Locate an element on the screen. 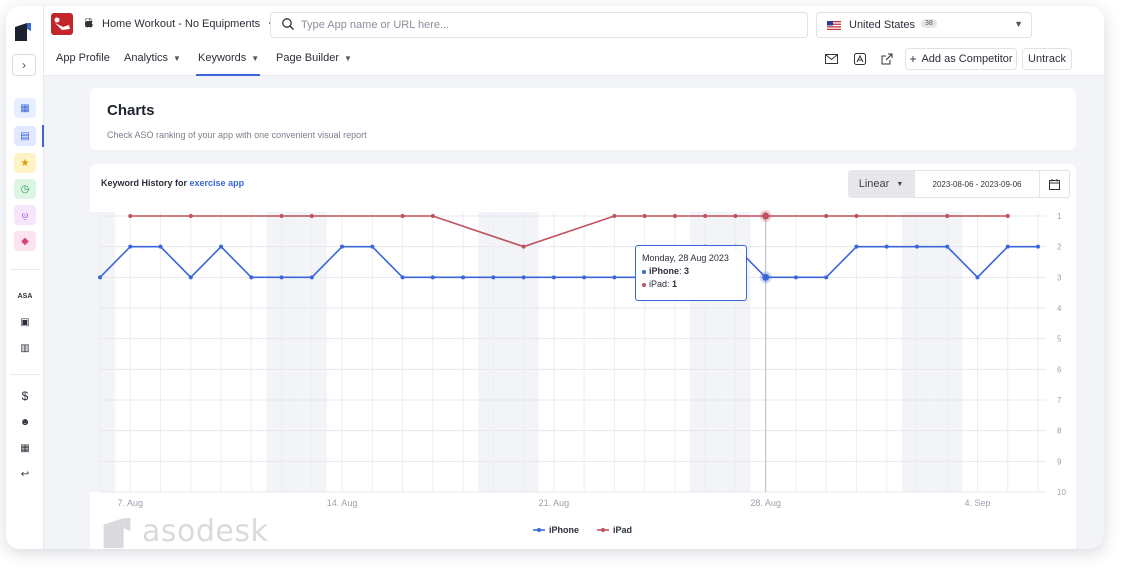 Image resolution: width=1140 pixels, height=585 pixels. dashboard-icon: ▦ is located at coordinates (25, 108).